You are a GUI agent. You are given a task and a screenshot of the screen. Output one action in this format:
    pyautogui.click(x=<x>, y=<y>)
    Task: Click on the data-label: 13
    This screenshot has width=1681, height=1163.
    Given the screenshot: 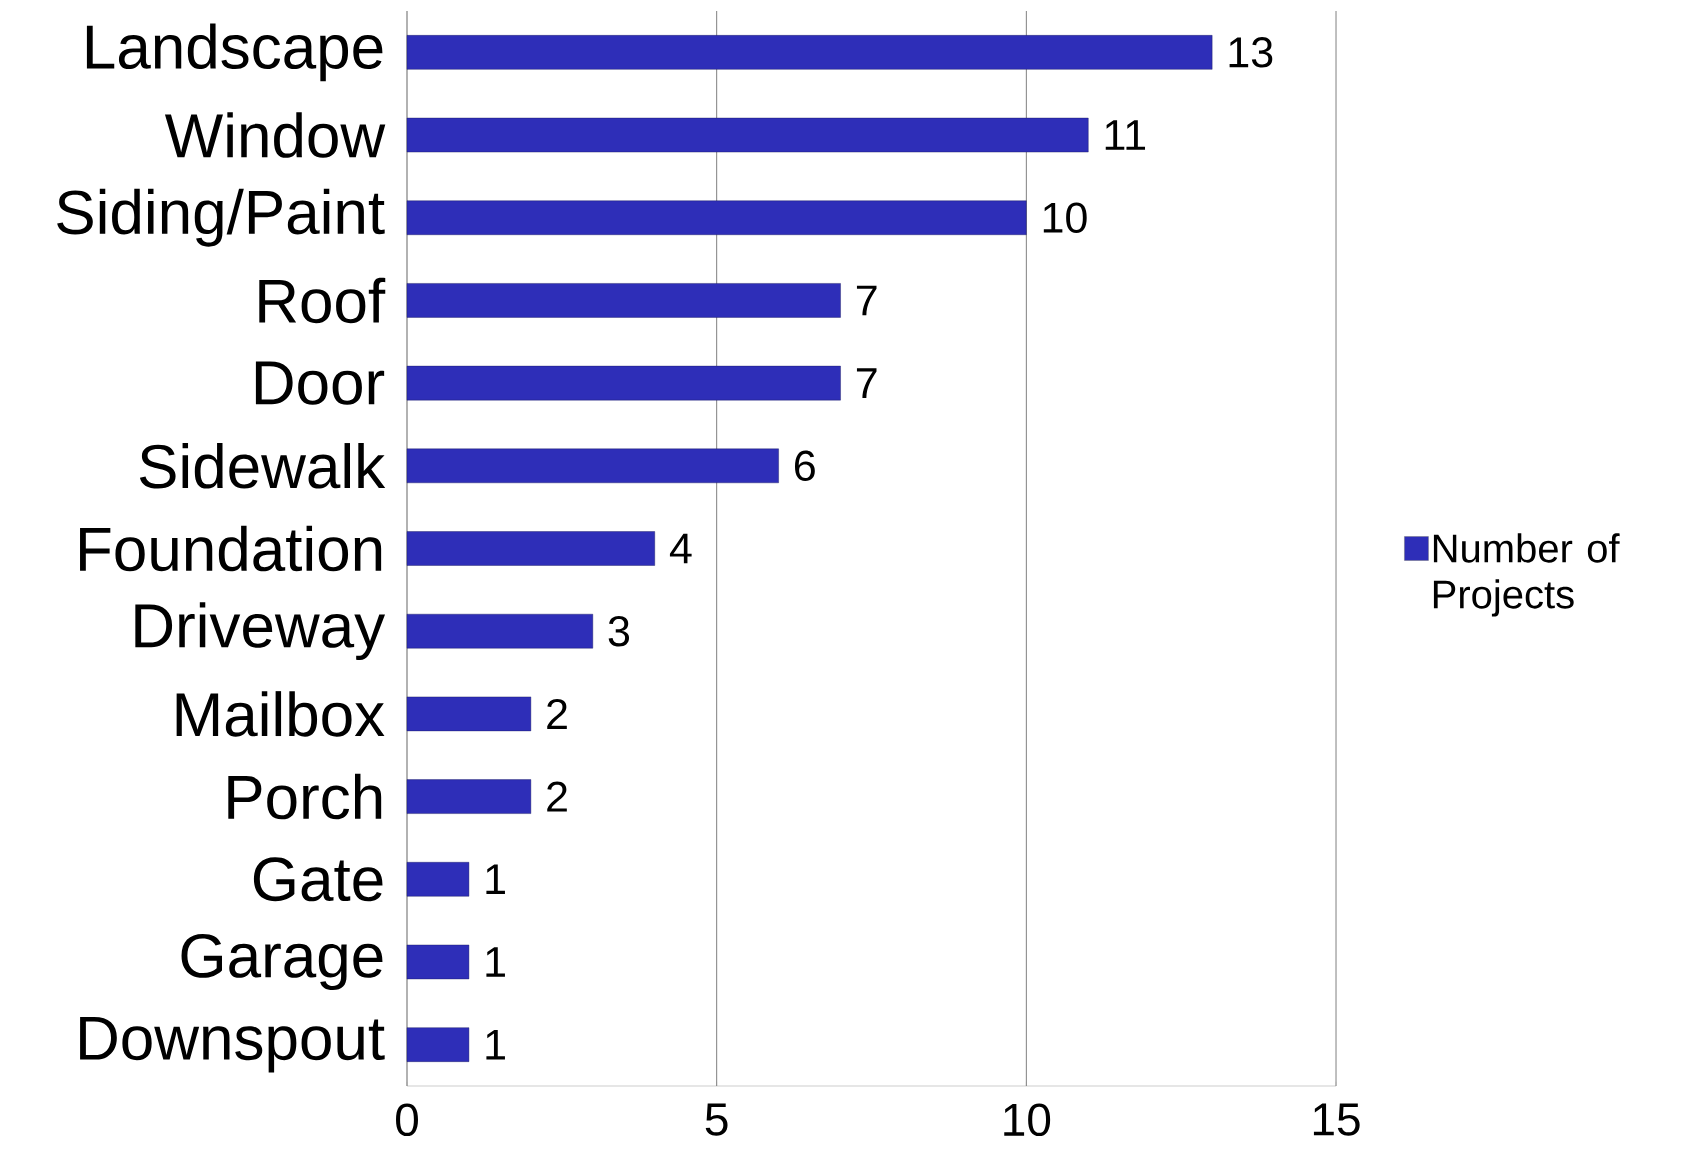 What is the action you would take?
    pyautogui.click(x=1251, y=52)
    